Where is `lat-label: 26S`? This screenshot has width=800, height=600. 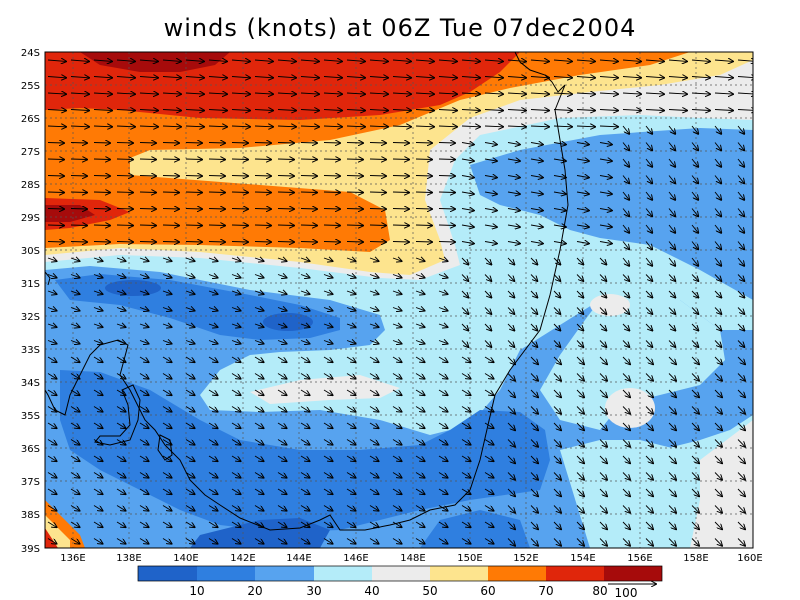 lat-label: 26S is located at coordinates (30, 119).